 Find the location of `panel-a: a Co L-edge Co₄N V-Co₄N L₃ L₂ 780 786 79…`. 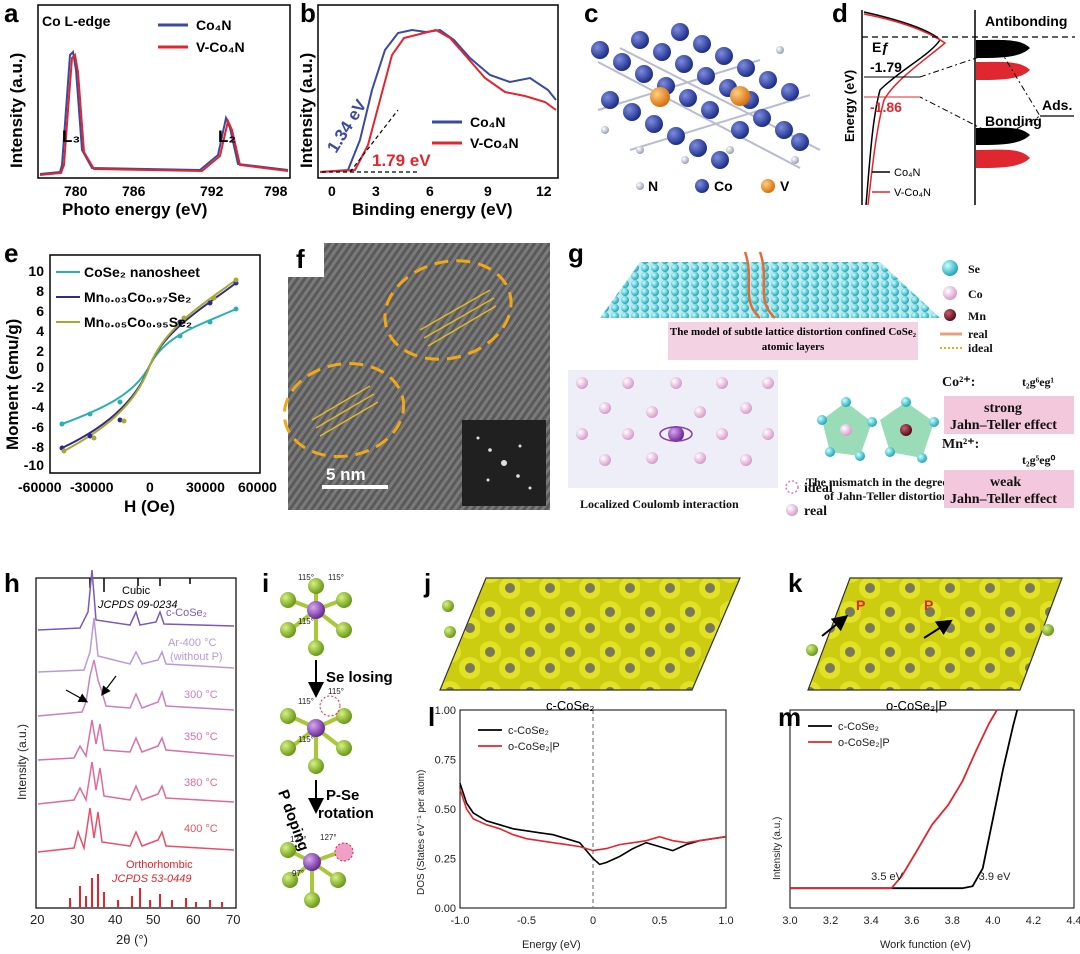

panel-a: a Co L-edge Co₄N V-Co₄N L₃ L₂ 780 786 79… is located at coordinates (147, 109).